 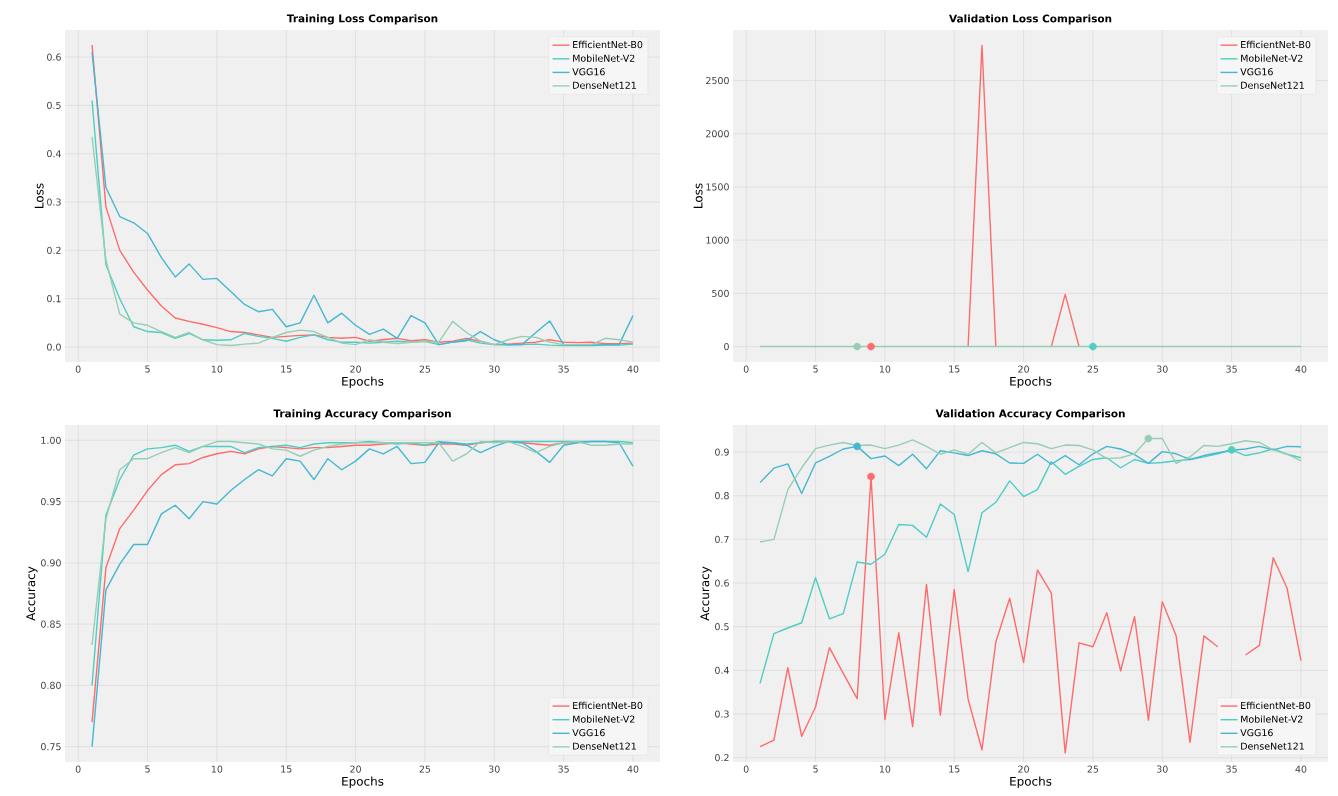 I want to click on y-tick-label: 0.8, so click(x=722, y=496).